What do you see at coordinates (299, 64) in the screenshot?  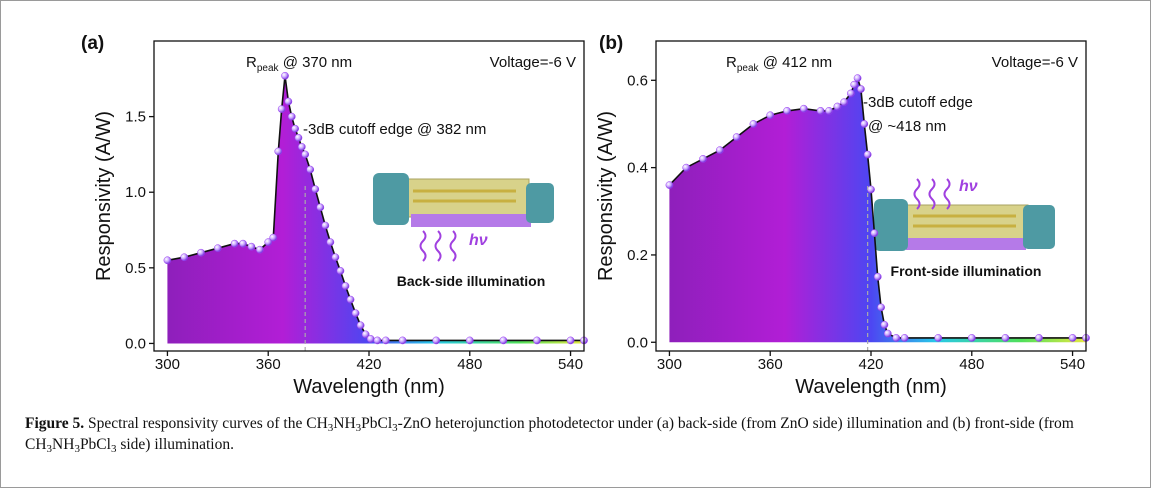 I see `peak-label: Rpeak @ 370 nm` at bounding box center [299, 64].